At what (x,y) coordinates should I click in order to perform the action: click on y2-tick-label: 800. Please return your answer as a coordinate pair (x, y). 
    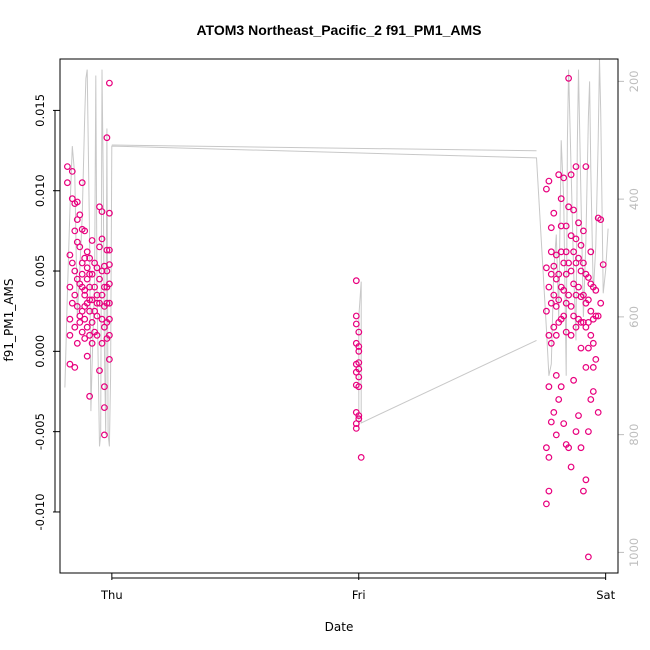
    Looking at the image, I should click on (634, 435).